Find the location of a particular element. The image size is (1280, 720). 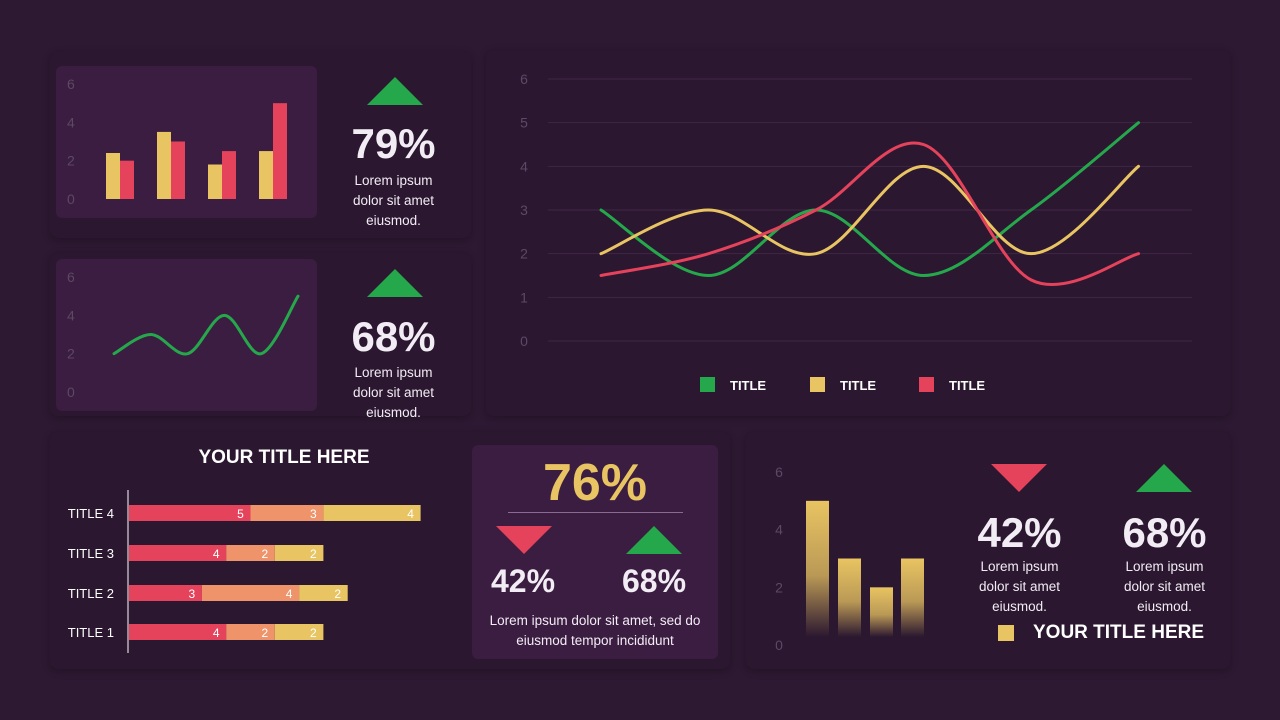

center-text-line: Lorem ipsum dolor sit amet, sed do is located at coordinates (595, 620).